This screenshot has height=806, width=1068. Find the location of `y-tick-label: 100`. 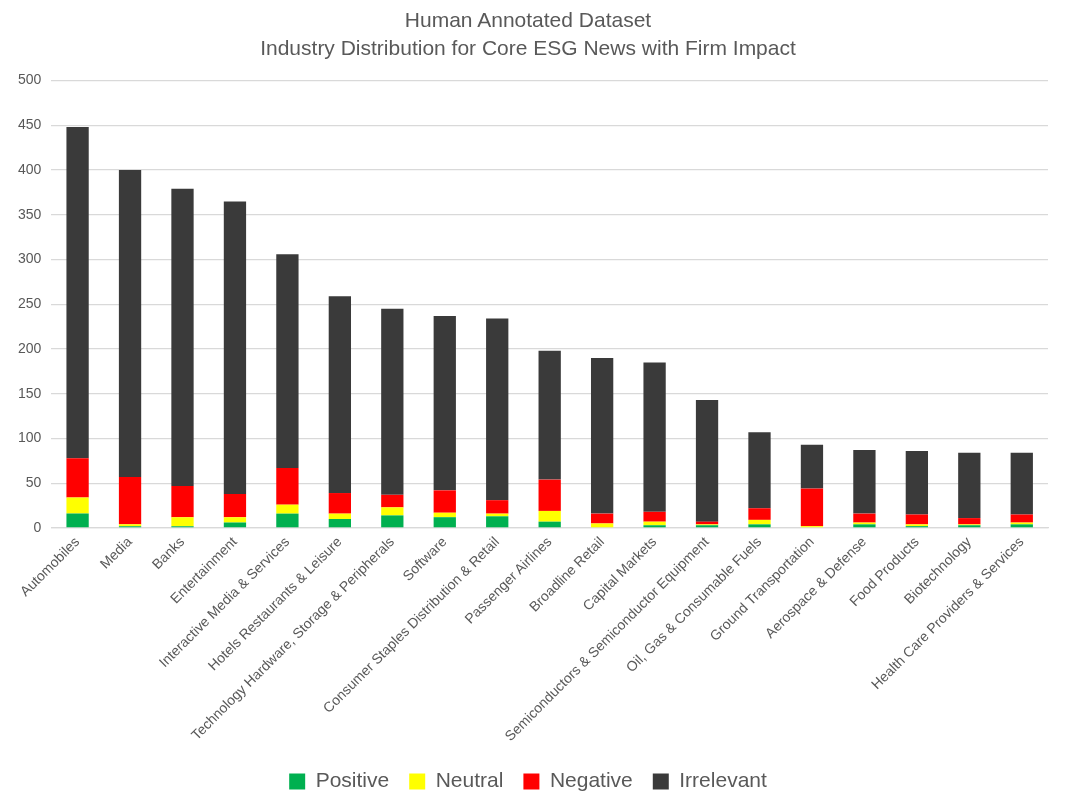

y-tick-label: 100 is located at coordinates (30, 437).